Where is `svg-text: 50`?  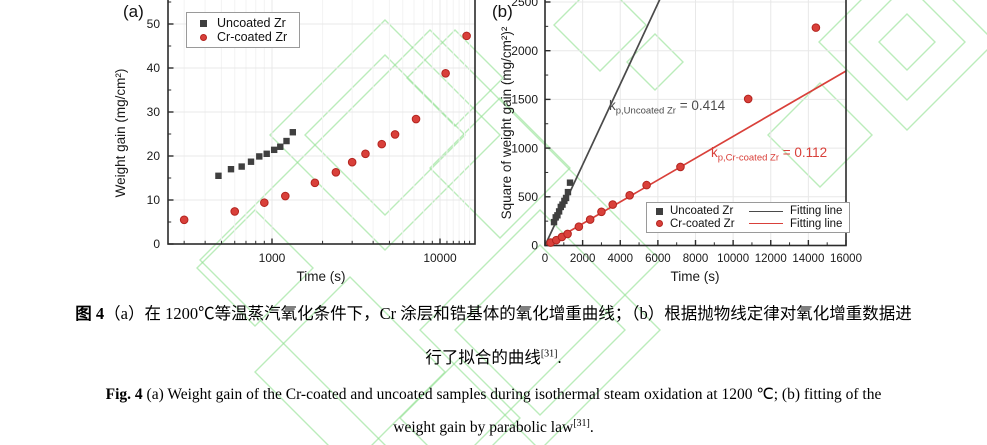 svg-text: 50 is located at coordinates (154, 24).